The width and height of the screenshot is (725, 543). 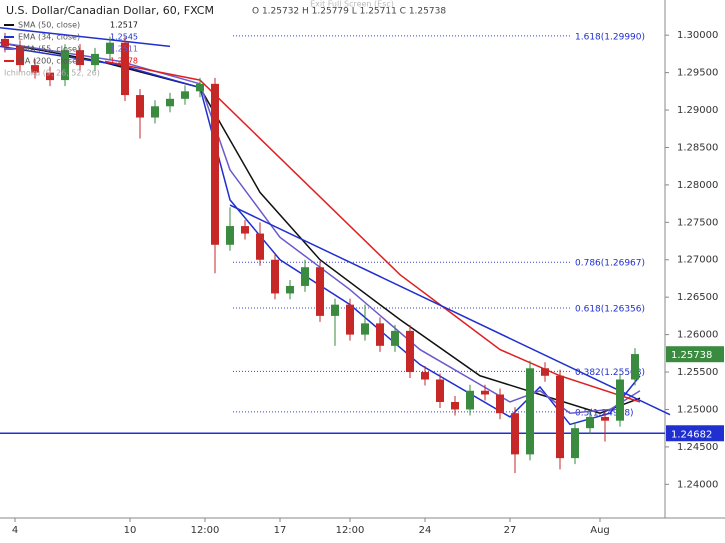 What do you see at coordinates (691, 434) in the screenshot?
I see `support-tag: 1.24682` at bounding box center [691, 434].